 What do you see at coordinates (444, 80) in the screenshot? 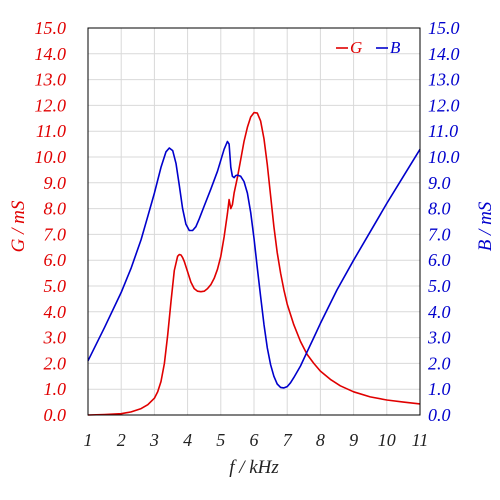
I see `right-y-tick-label: 13.0` at bounding box center [444, 80].